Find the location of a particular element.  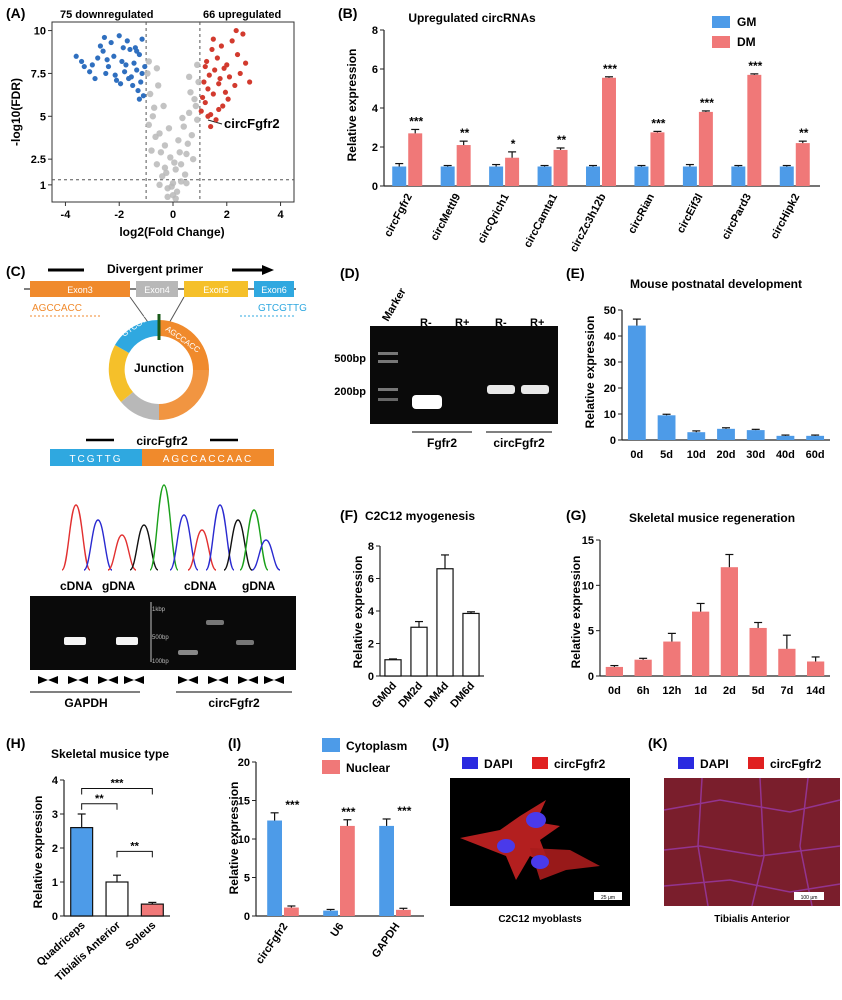

ring-segment-exon3 is located at coordinates (184, 345).